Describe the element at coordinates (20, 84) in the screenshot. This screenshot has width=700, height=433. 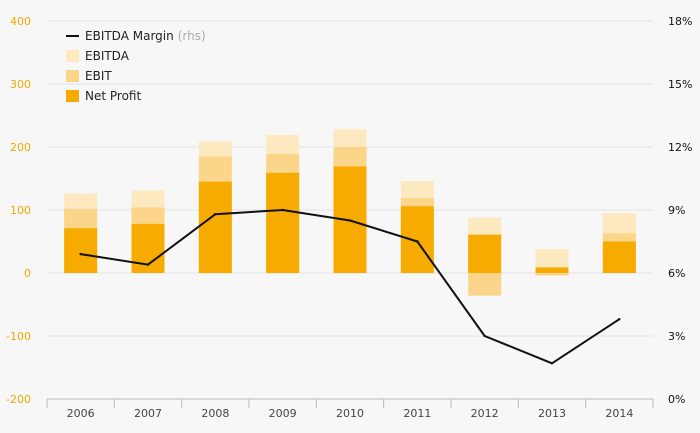
I see `y-left-tick-label: 300` at that location.